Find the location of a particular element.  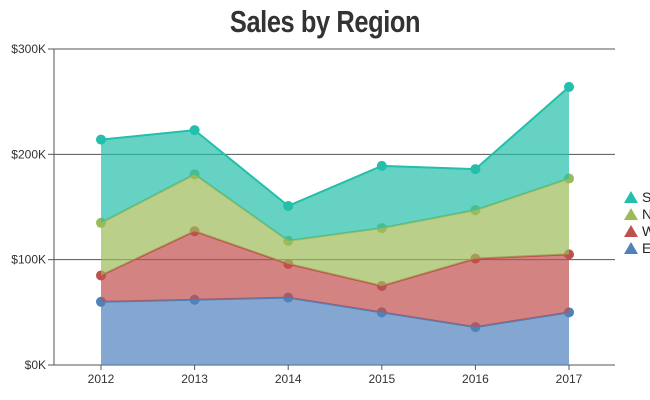

legend-label-s: S is located at coordinates (646, 197).